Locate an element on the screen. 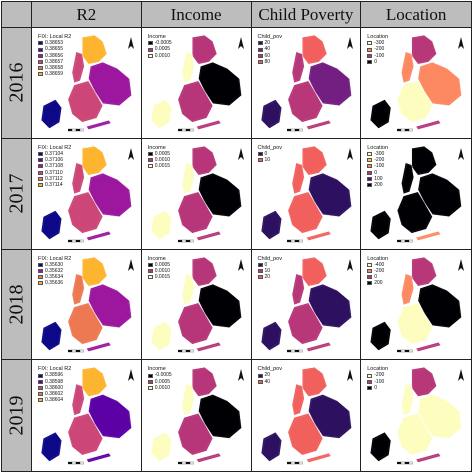  legend-item: 0.35630 is located at coordinates (54, 265).